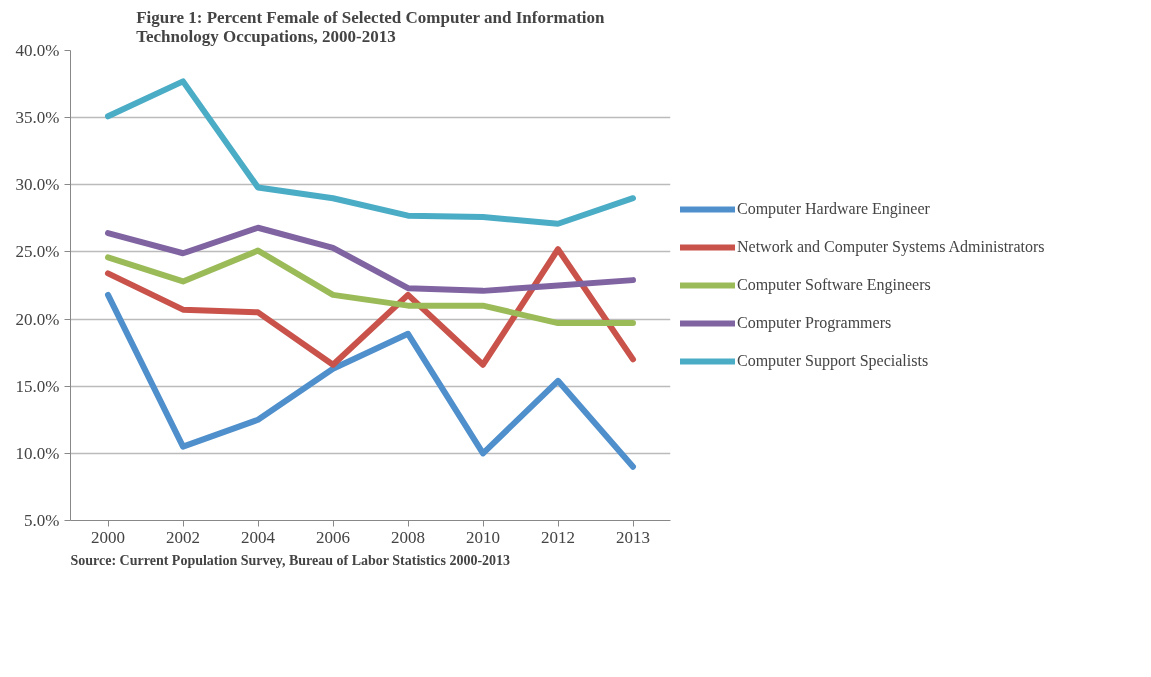  What do you see at coordinates (37, 185) in the screenshot?
I see `y-tick-label: 30.0%` at bounding box center [37, 185].